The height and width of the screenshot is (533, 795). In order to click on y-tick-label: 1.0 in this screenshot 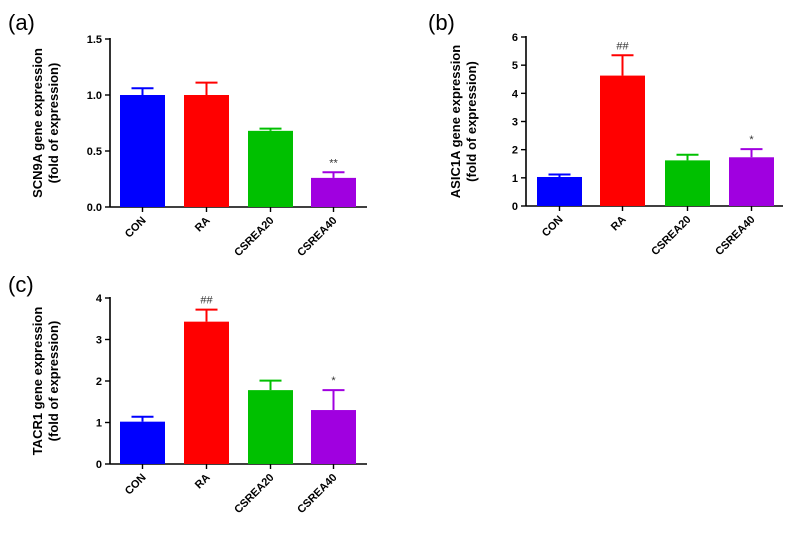, I will do `click(94, 96)`.